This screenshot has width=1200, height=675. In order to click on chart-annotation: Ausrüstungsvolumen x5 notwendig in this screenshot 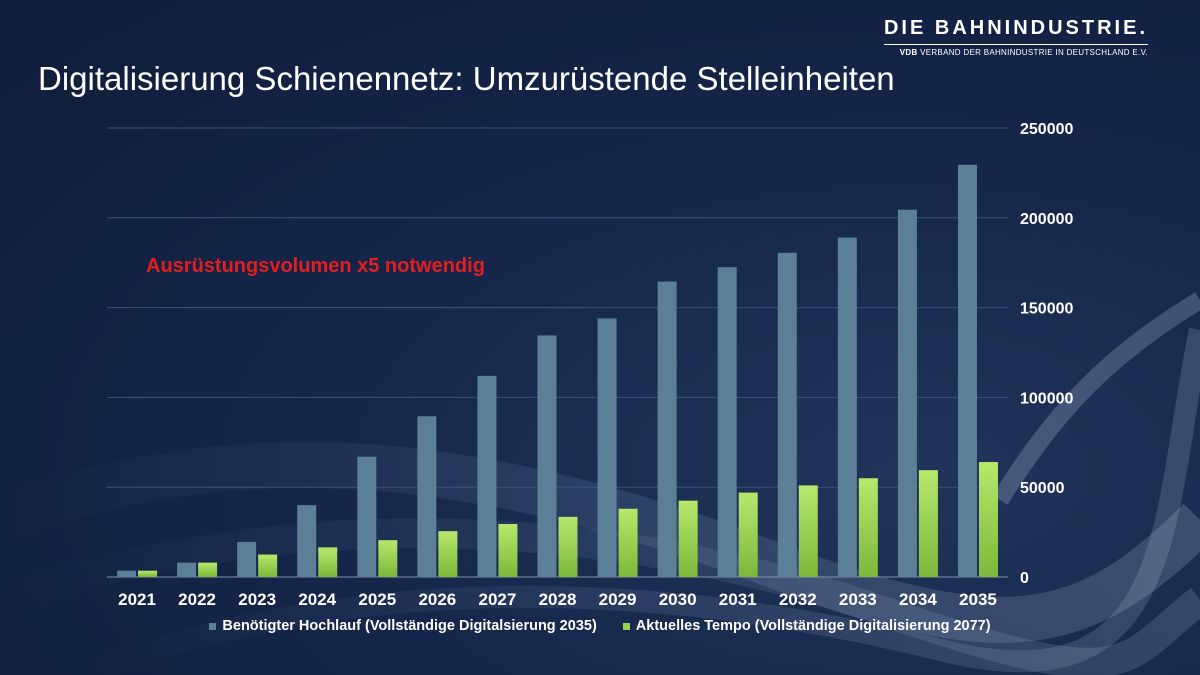, I will do `click(315, 266)`.